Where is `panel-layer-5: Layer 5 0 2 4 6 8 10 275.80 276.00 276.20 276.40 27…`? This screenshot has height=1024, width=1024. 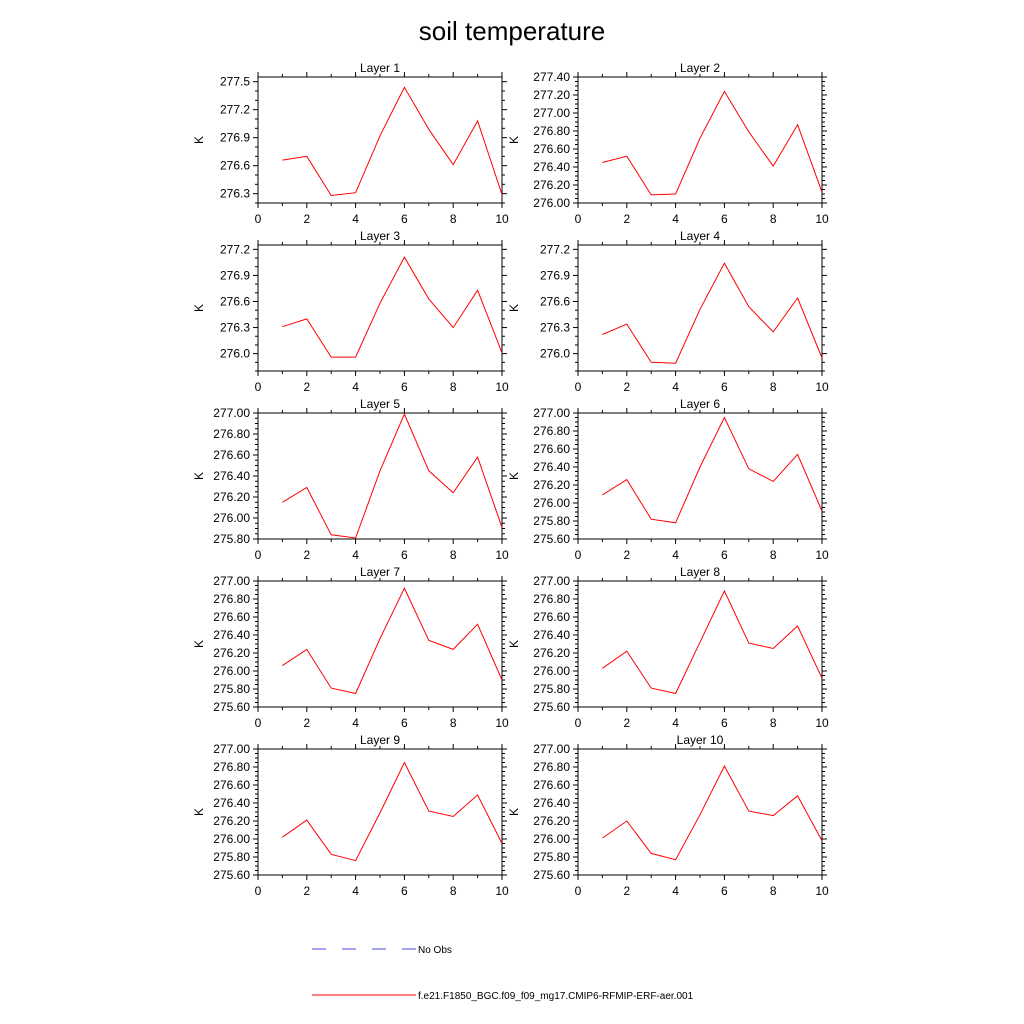 panel-layer-5: Layer 5 0 2 4 6 8 10 275.80 276.00 276.20 276.40 27… is located at coordinates (350, 479).